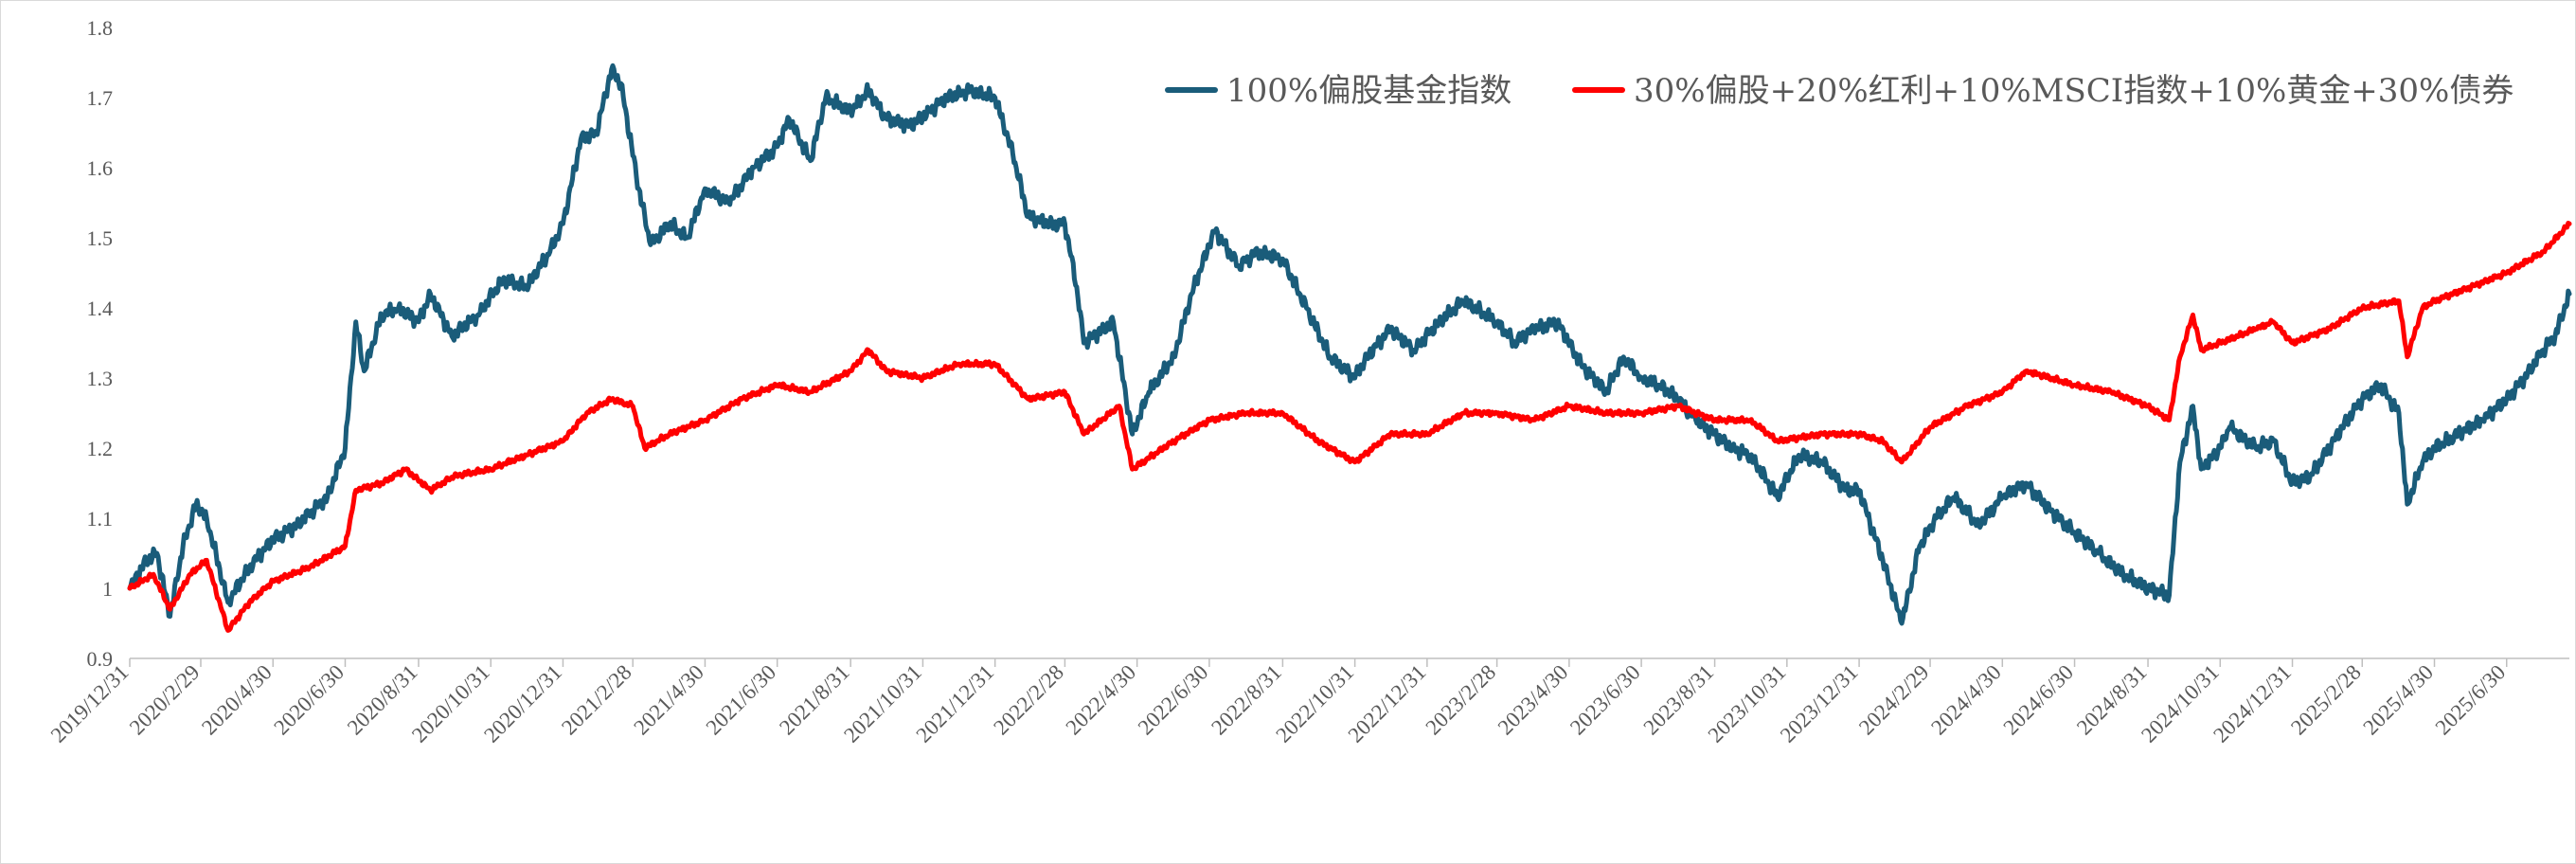 The height and width of the screenshot is (864, 2576). I want to click on x-tick-label: 2022/10/31, so click(1314, 703).